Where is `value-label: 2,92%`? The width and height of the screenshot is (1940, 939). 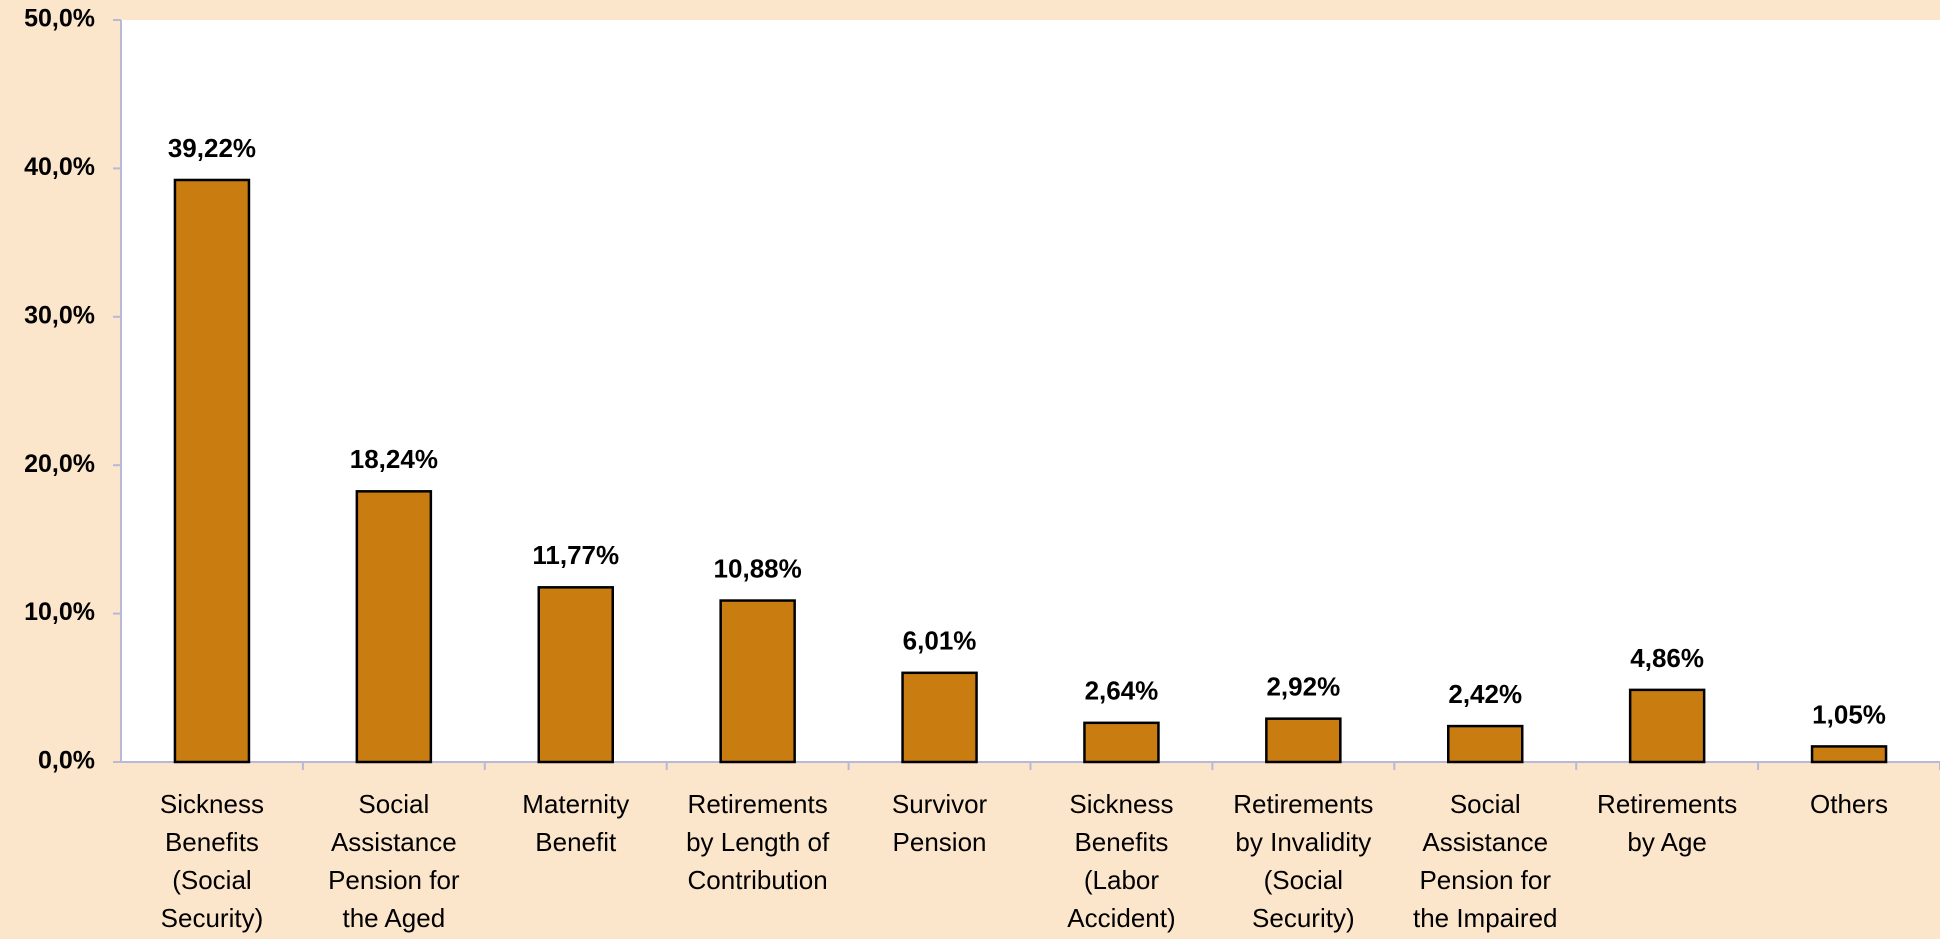
value-label: 2,92% is located at coordinates (1303, 687).